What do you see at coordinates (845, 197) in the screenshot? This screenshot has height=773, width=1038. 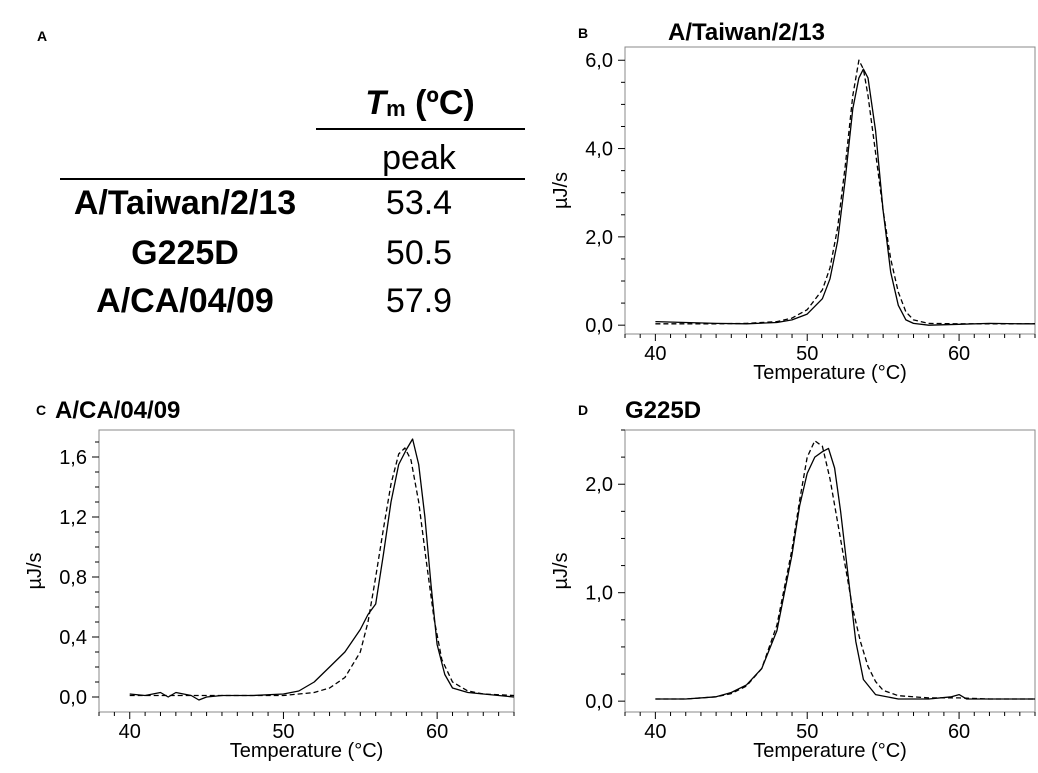 I see `chart-b-series-solid` at bounding box center [845, 197].